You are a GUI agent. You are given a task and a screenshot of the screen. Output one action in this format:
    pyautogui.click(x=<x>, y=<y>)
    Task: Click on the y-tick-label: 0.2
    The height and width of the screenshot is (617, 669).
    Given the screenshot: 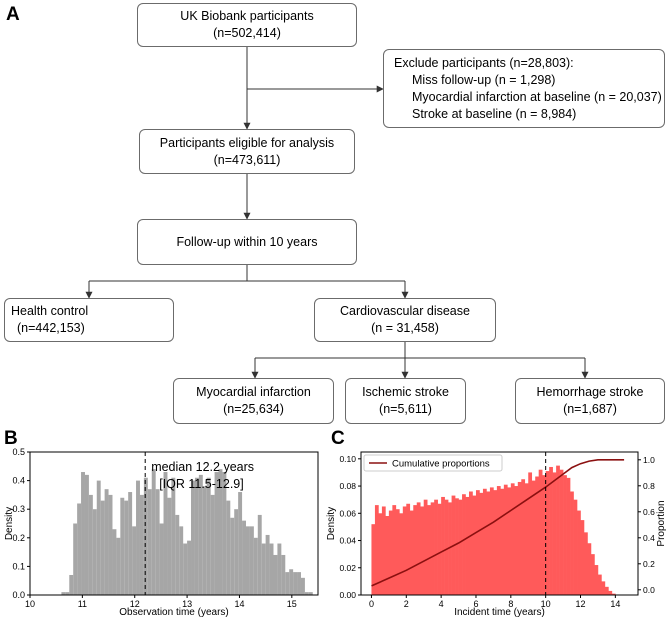 What is the action you would take?
    pyautogui.click(x=18, y=538)
    